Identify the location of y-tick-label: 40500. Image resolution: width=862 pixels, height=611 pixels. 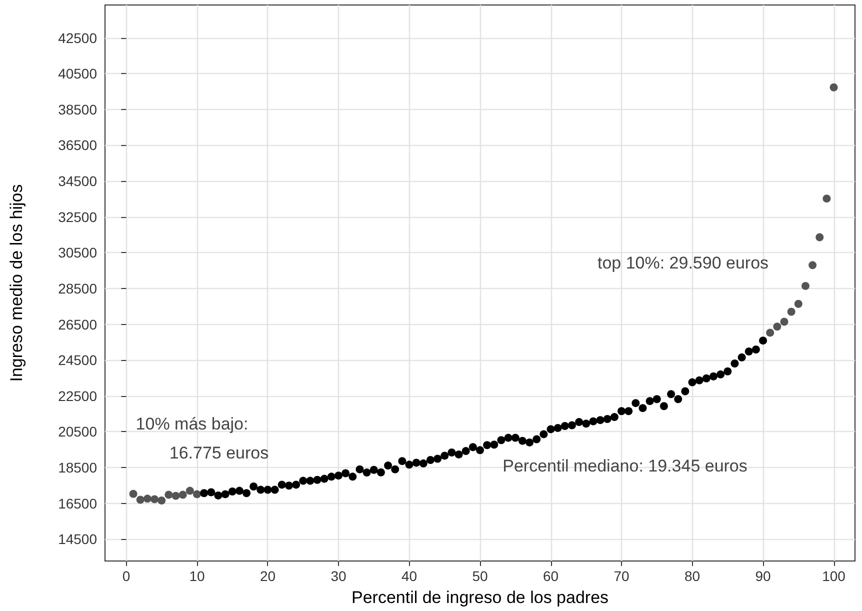
(78, 74).